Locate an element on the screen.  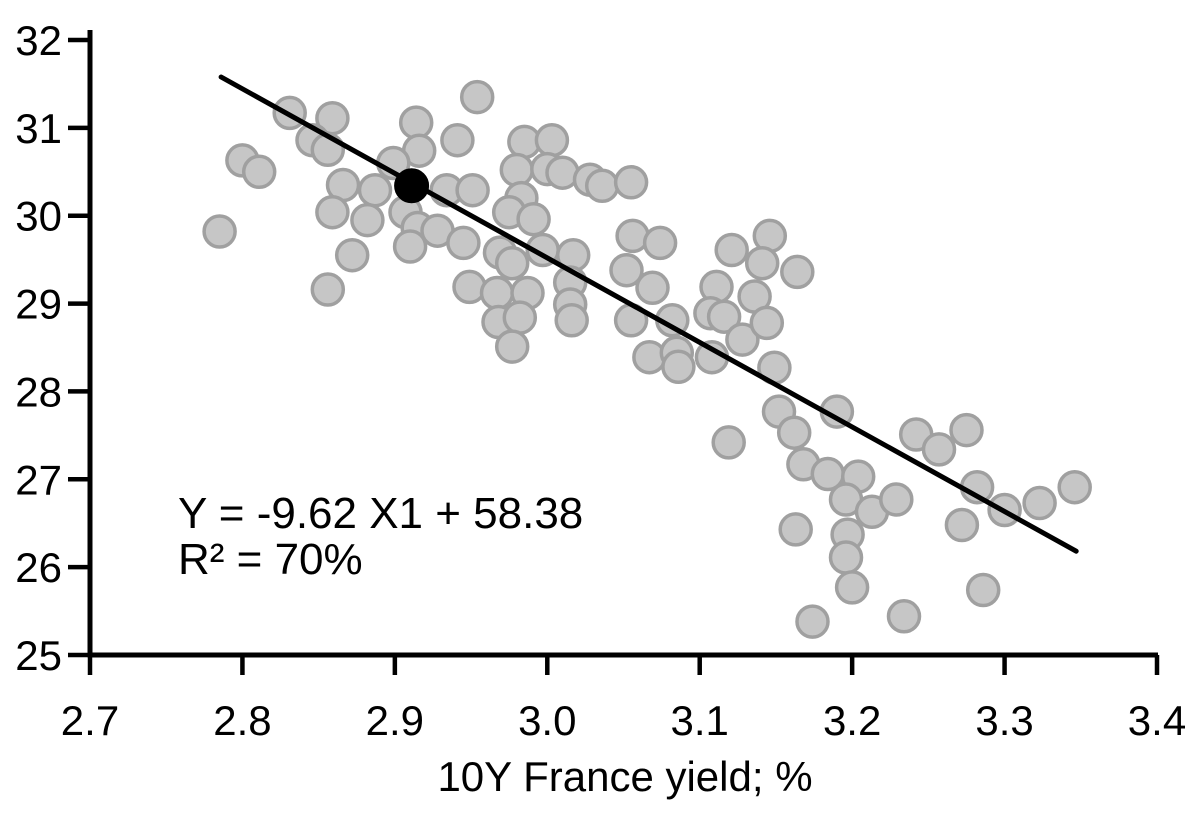
x-tick-label: 2.7 is located at coordinates (90, 720).